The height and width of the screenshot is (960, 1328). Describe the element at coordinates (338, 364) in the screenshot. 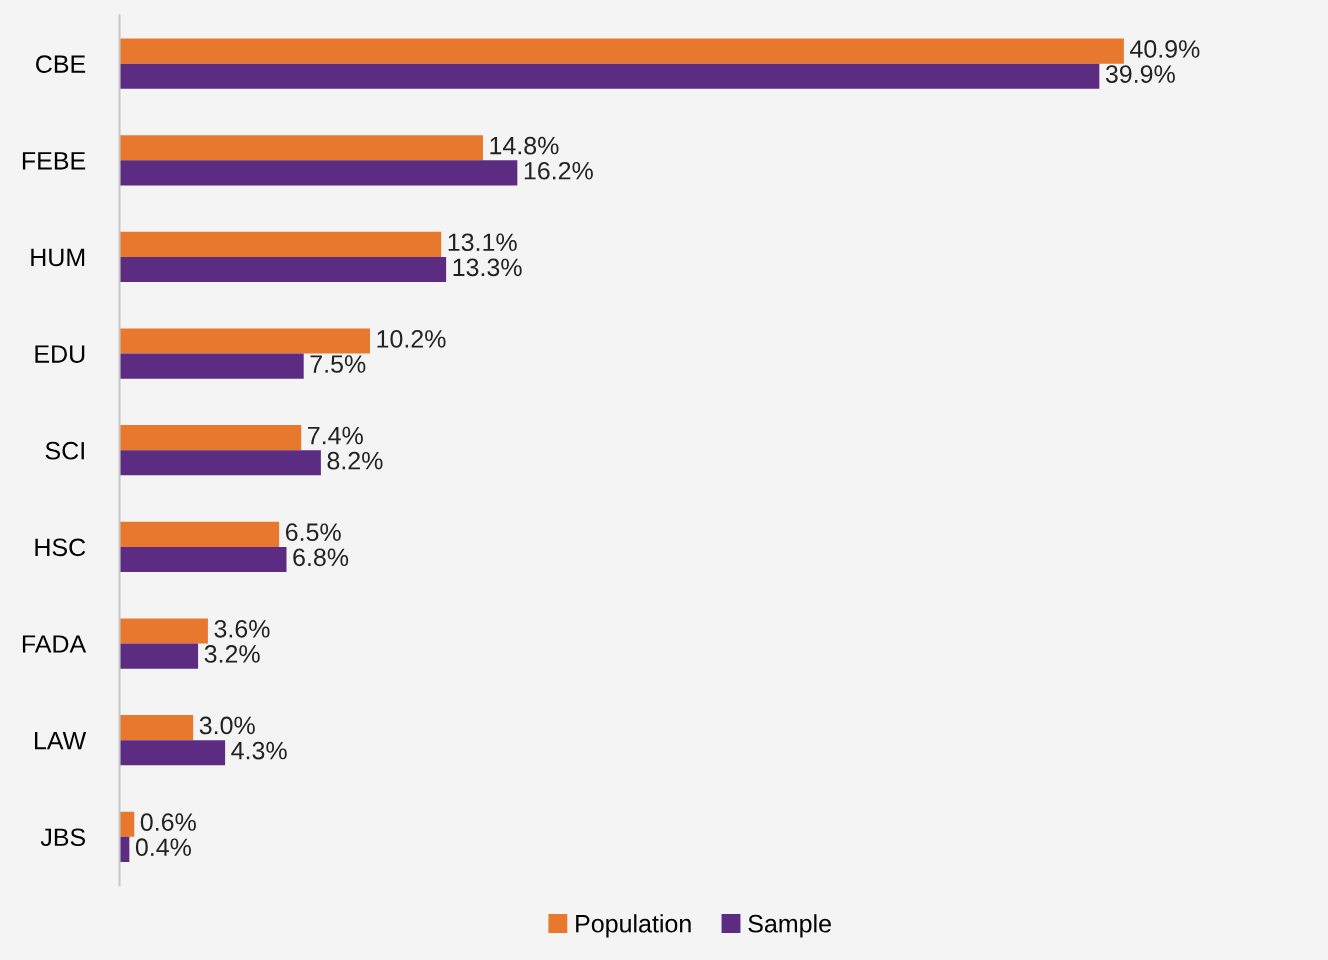

I see `data-label: 7.5%` at that location.